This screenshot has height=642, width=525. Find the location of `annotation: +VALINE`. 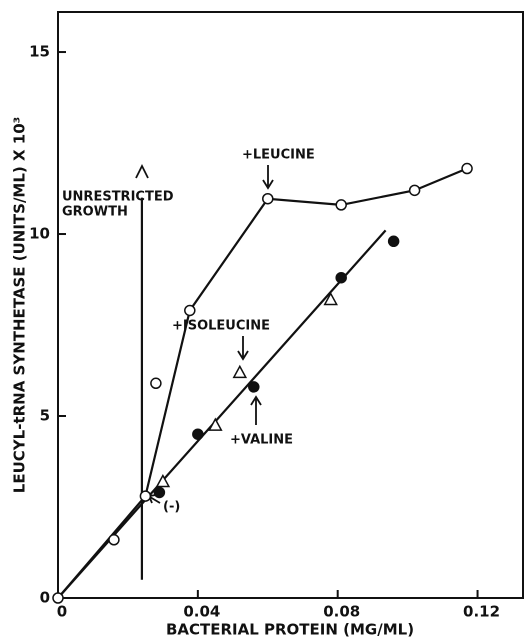

annotation: +VALINE is located at coordinates (261, 440).